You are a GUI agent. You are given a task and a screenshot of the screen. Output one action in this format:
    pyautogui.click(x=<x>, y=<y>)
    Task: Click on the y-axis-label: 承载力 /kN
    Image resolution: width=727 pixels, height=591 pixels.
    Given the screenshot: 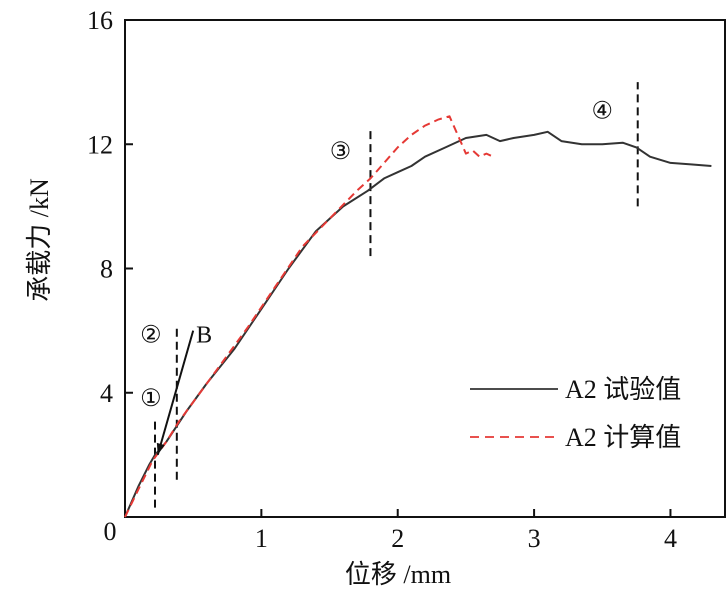 What is the action you would take?
    pyautogui.click(x=39, y=240)
    